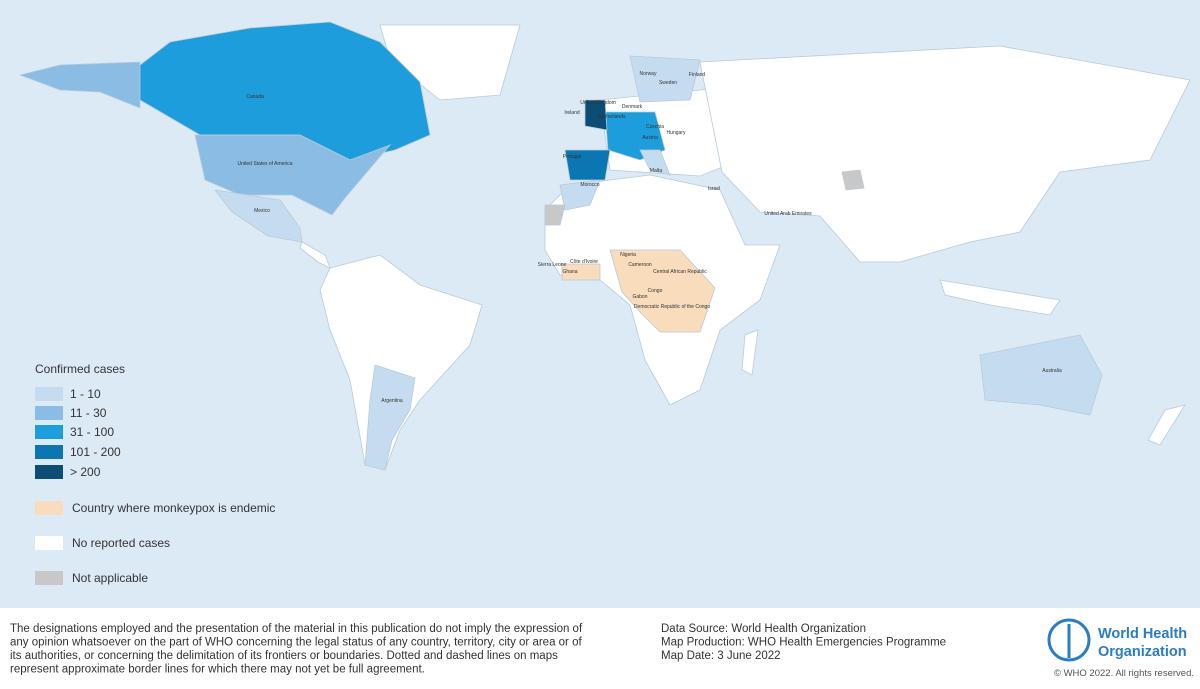 The image size is (1200, 689). I want to click on indonesia, so click(1000, 297).